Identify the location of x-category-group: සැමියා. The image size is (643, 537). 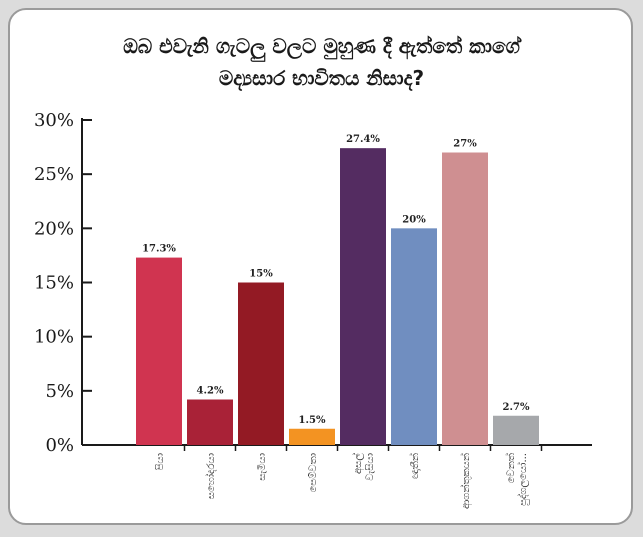
(262, 467).